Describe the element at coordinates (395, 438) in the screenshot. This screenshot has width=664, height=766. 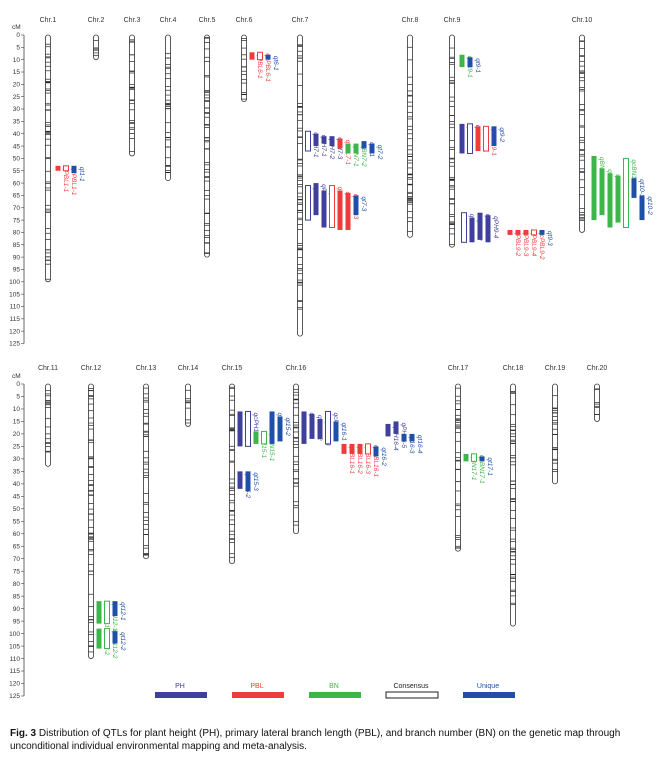
I see `qtl-label: qPH16-4` at that location.